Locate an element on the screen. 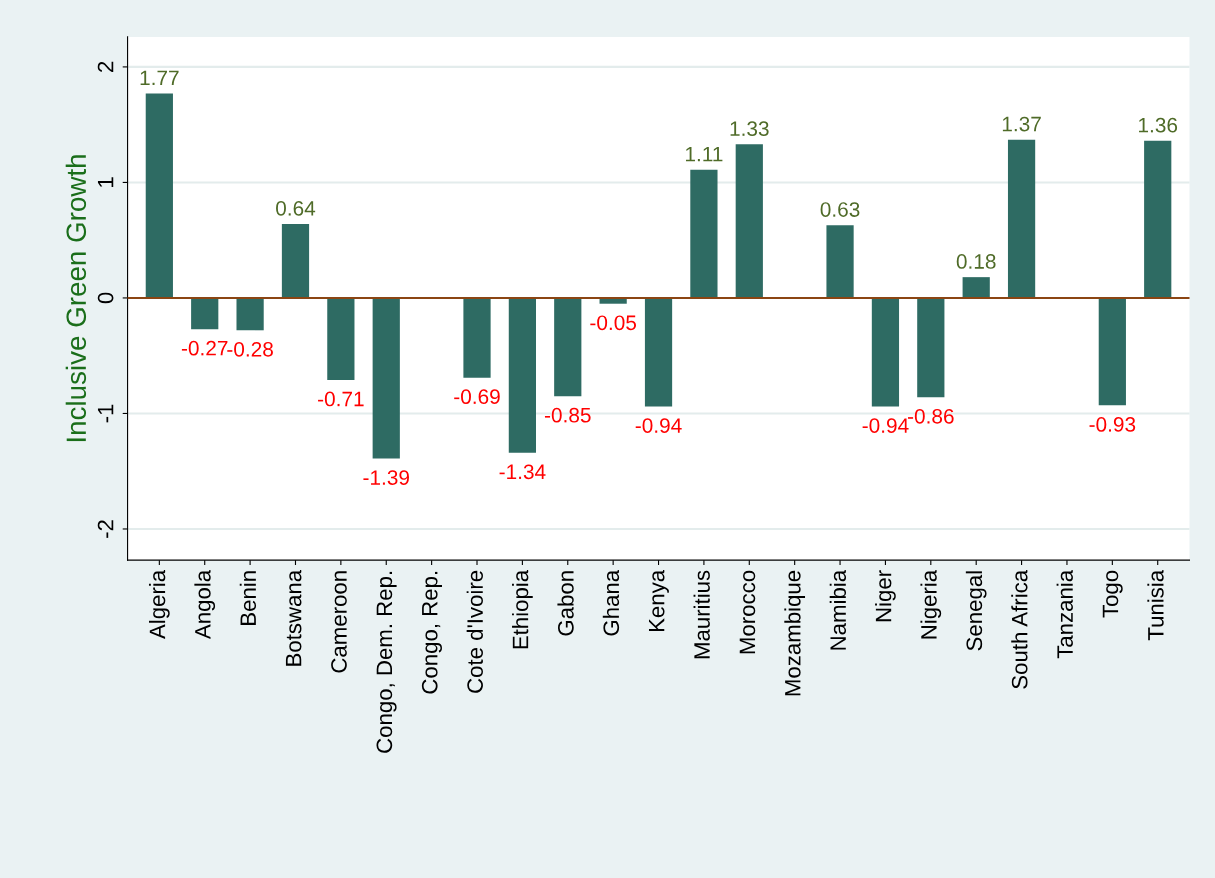 The height and width of the screenshot is (878, 1215). data-label: 1.33 is located at coordinates (749, 129).